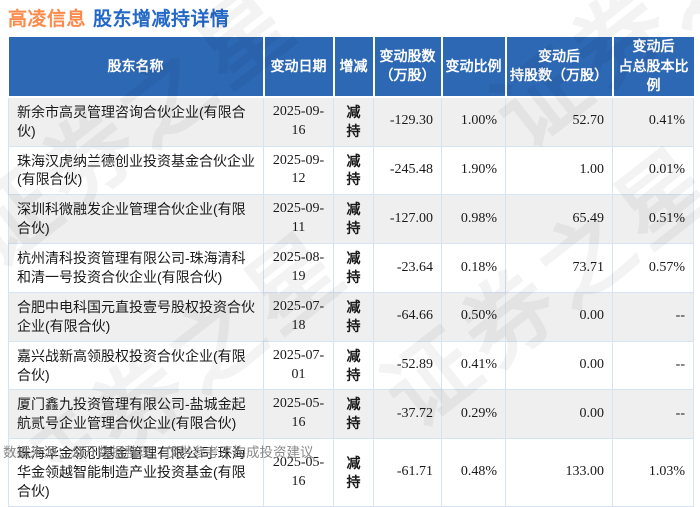 The image size is (700, 507). I want to click on header-holdings-after: 变动后 持股数（万股）, so click(559, 67).